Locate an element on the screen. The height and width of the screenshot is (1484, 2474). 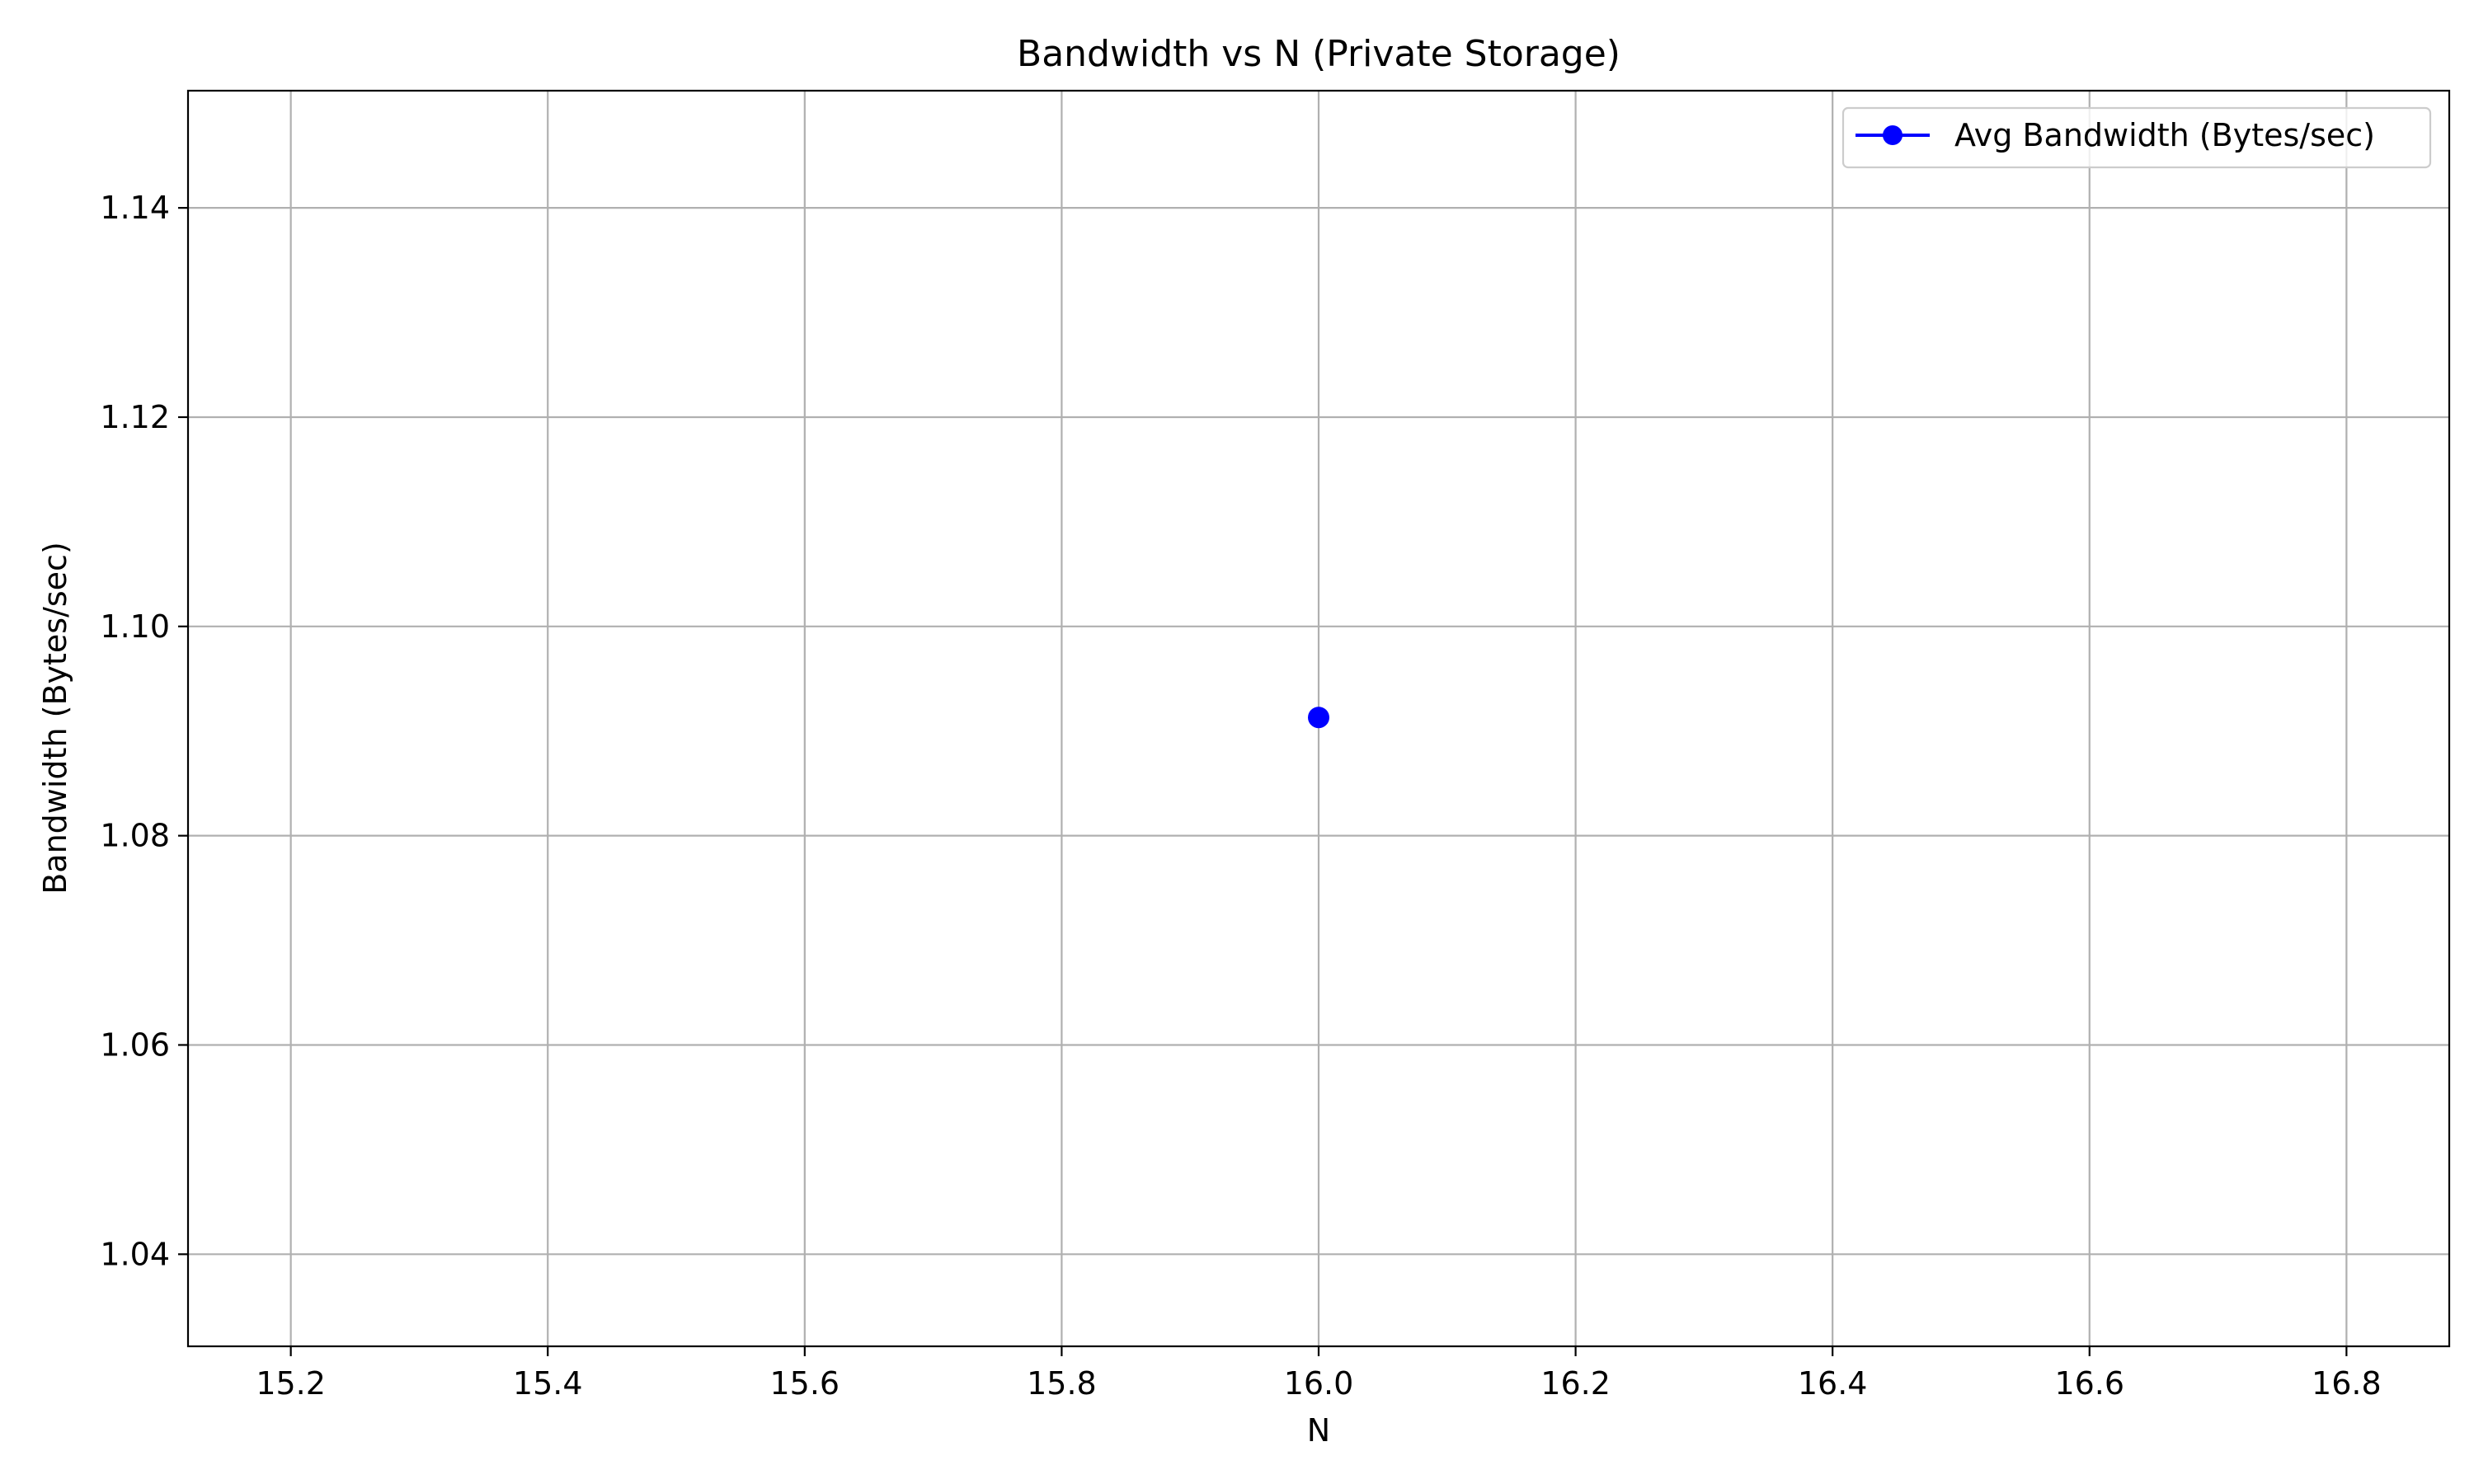
series-layer is located at coordinates (1318, 718).